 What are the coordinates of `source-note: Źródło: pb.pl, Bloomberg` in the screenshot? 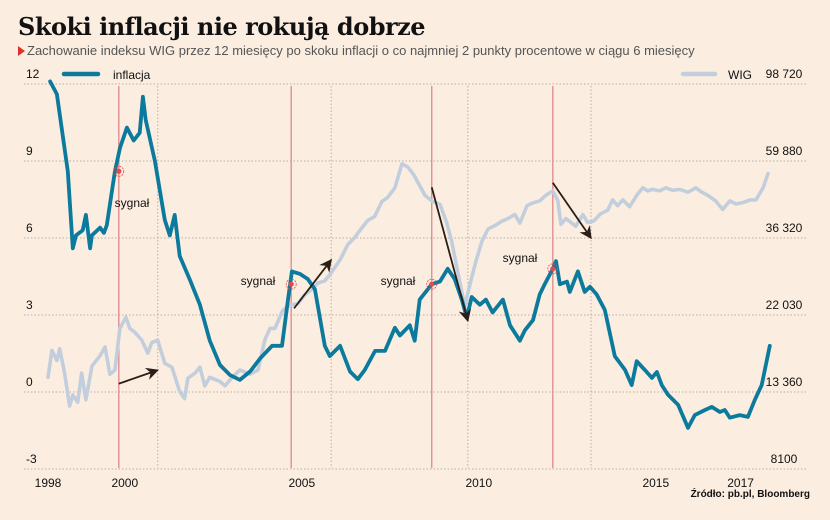 It's located at (750, 494).